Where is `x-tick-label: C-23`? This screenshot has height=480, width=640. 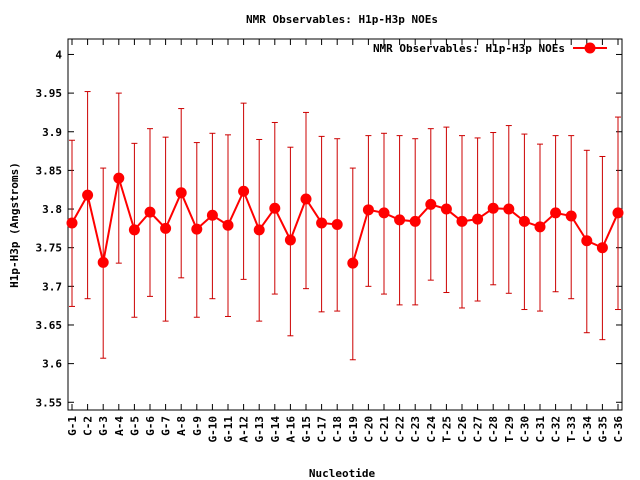
x-tick-label: C-23 is located at coordinates (415, 429).